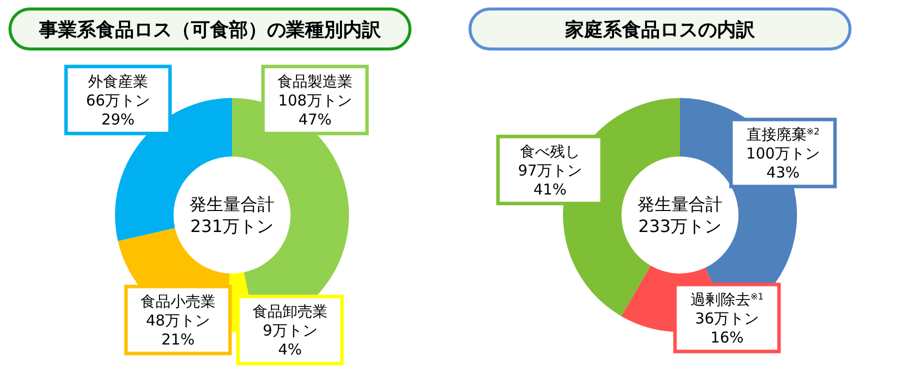 The height and width of the screenshot is (369, 900). What do you see at coordinates (783, 135) in the screenshot?
I see `slice-label: 直接廃棄$^{※2}$` at bounding box center [783, 135].